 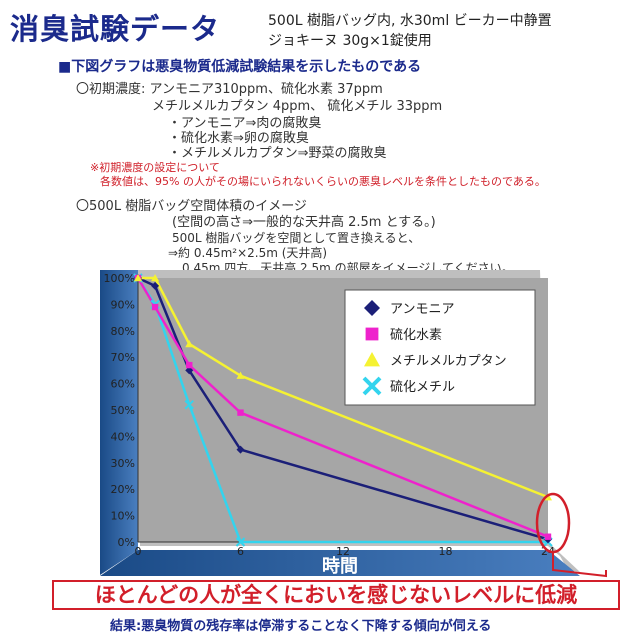 What do you see at coordinates (123, 436) in the screenshot?
I see `y-tick-label: 40%` at bounding box center [123, 436].